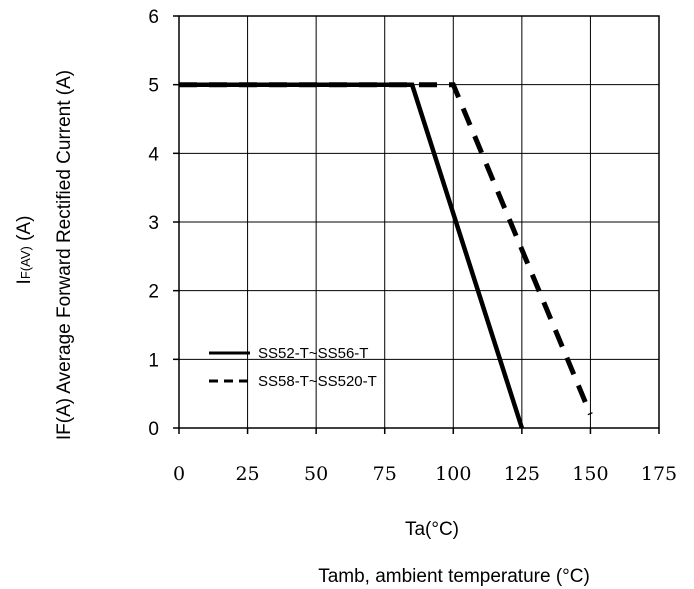 The image size is (694, 589). I want to click on x-tick-label: 0, so click(179, 474).